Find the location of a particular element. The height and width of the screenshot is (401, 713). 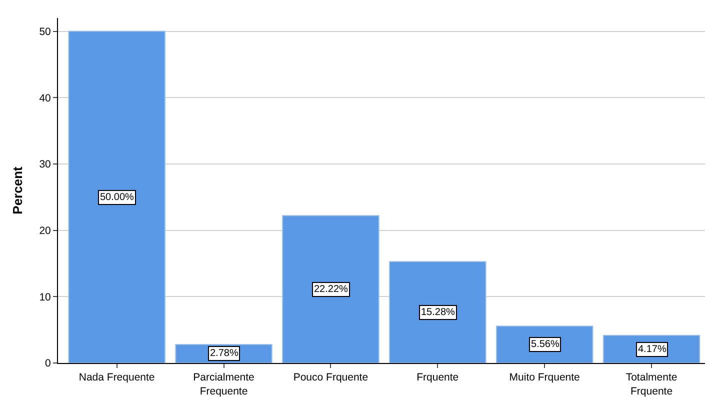

x-tick-label: Muito Frquente is located at coordinates (544, 378).